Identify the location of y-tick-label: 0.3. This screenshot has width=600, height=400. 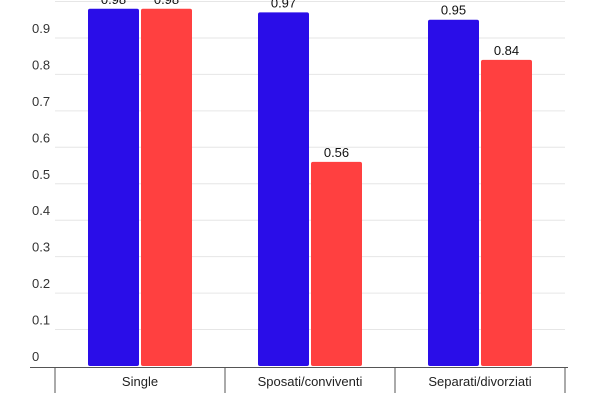
(41, 247).